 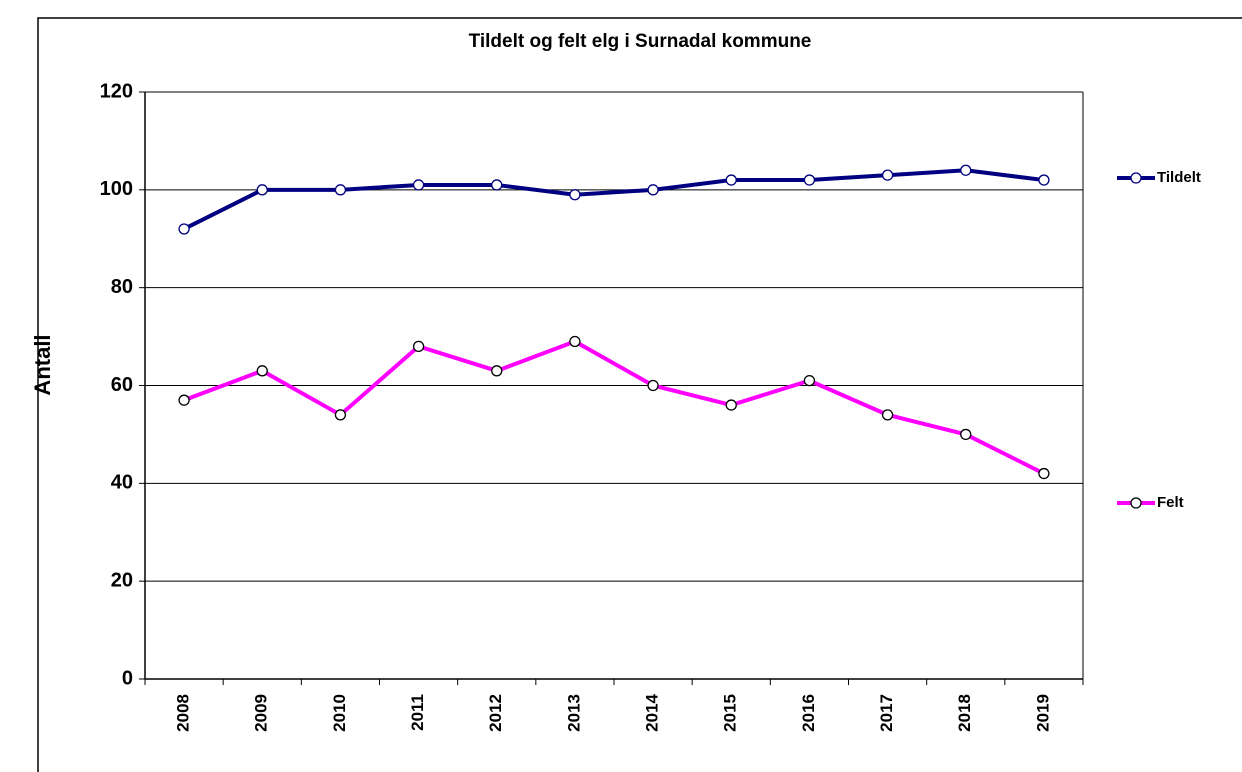 What do you see at coordinates (417, 712) in the screenshot?
I see `x-tick-label: 2011` at bounding box center [417, 712].